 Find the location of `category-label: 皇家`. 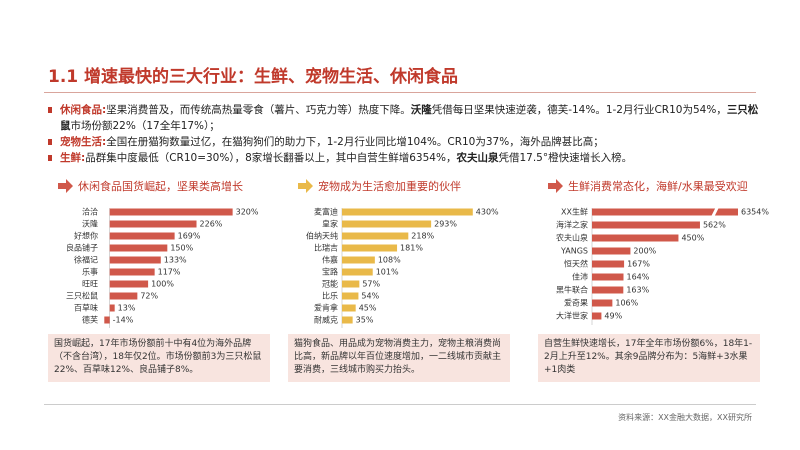

category-label: 皇家 is located at coordinates (330, 224).